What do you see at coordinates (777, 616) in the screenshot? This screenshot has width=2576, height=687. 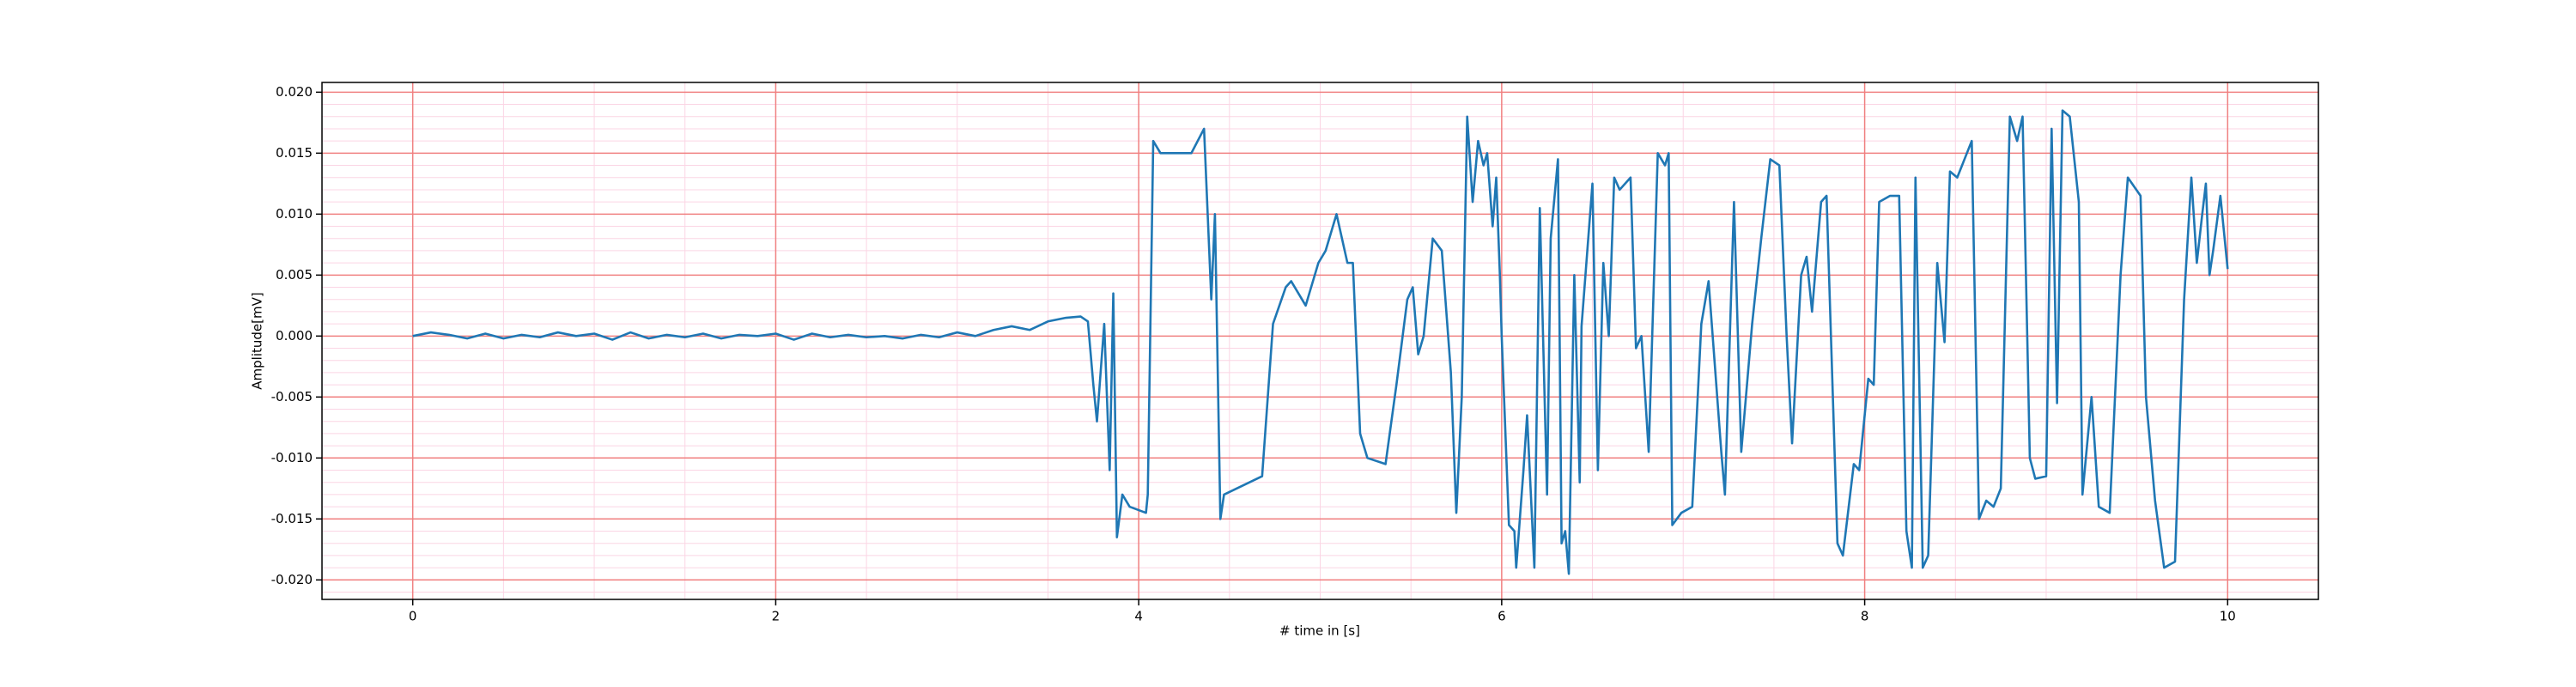 I see `x-tick-label: 2` at bounding box center [777, 616].